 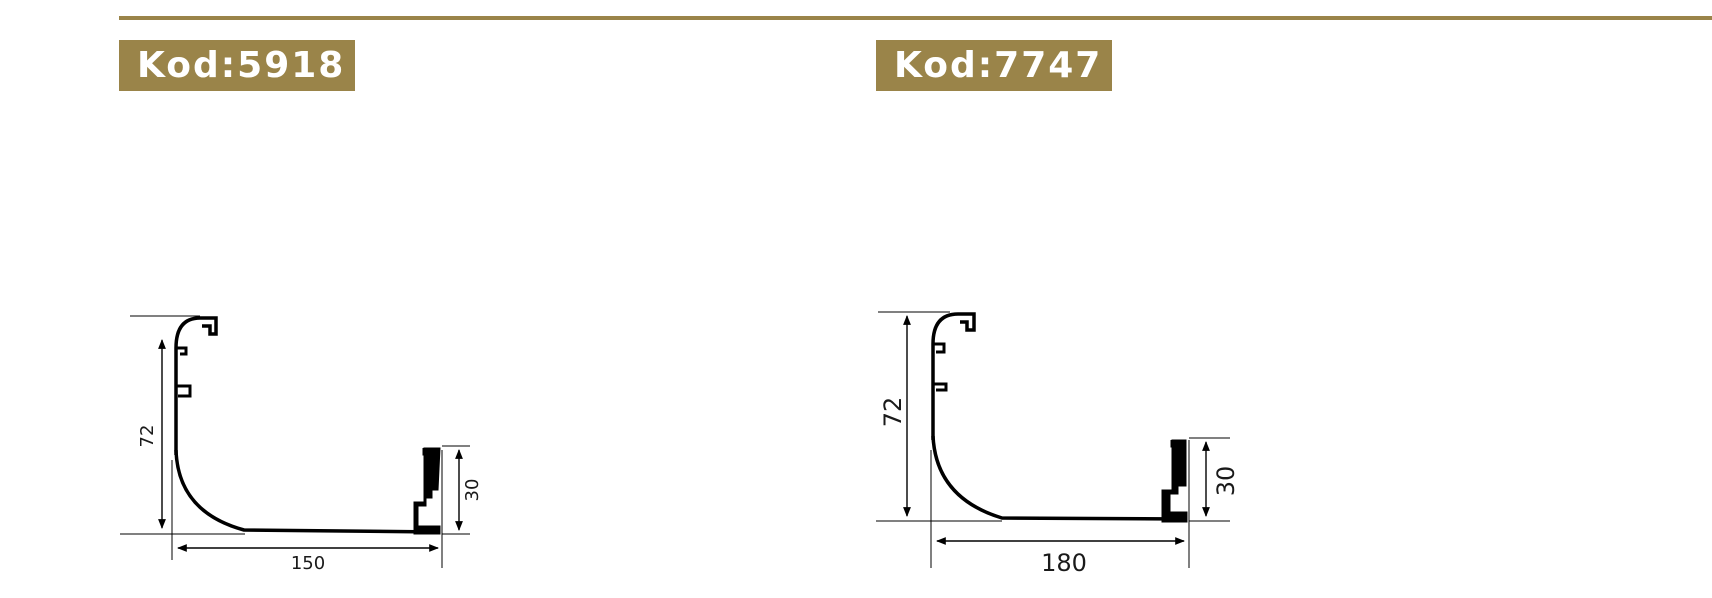 I want to click on product-code-label: Kod:5918, so click(x=241, y=65).